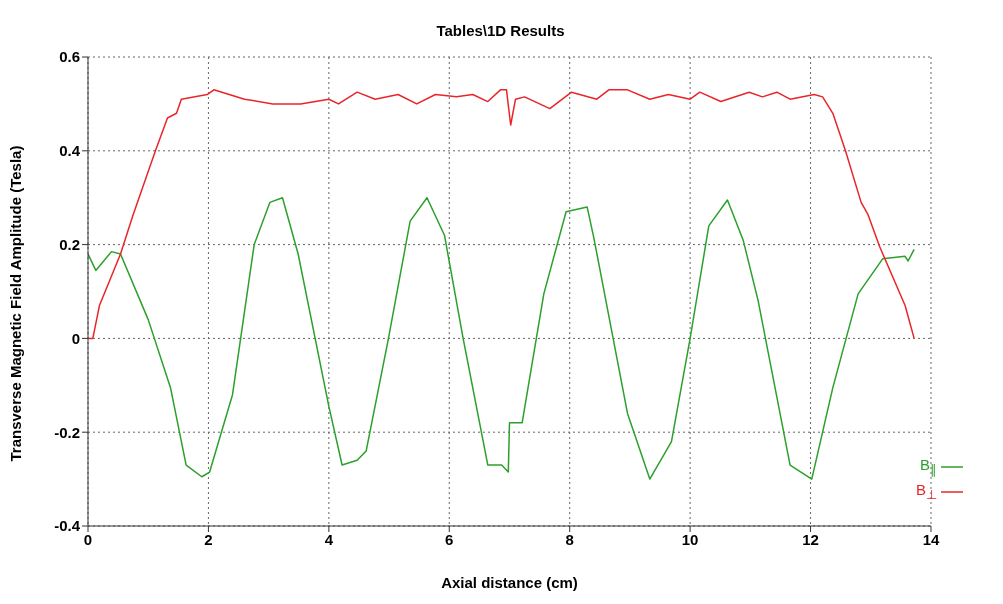 Image resolution: width=1003 pixels, height=604 pixels. I want to click on y-tick-label: 0.2, so click(69, 244).